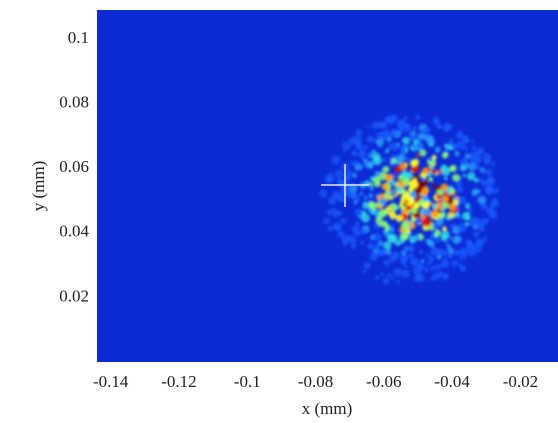 This screenshot has width=558, height=423. Describe the element at coordinates (74, 166) in the screenshot. I see `y-tick-label: 0.06` at that location.